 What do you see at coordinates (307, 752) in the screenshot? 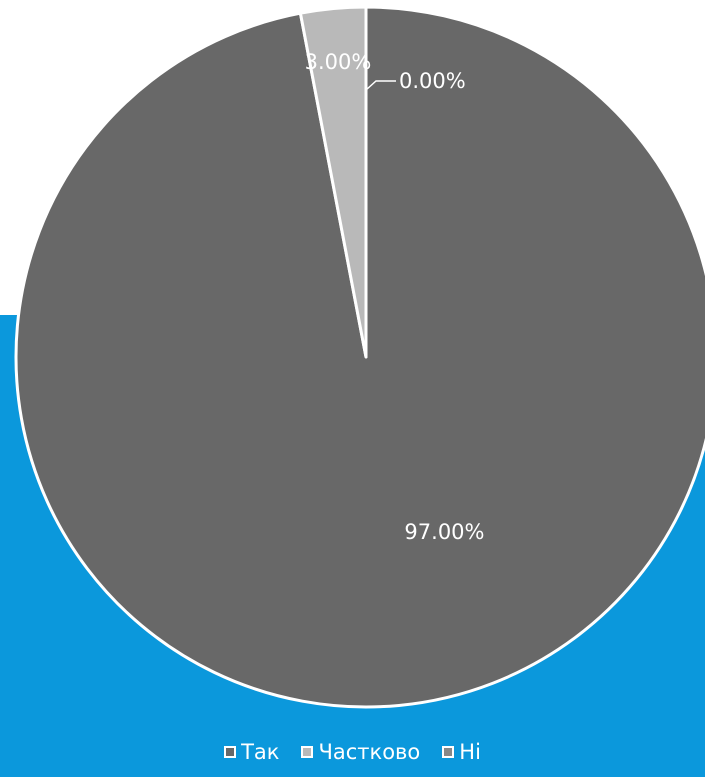
I see `legend-swatch-chastkovo` at bounding box center [307, 752].